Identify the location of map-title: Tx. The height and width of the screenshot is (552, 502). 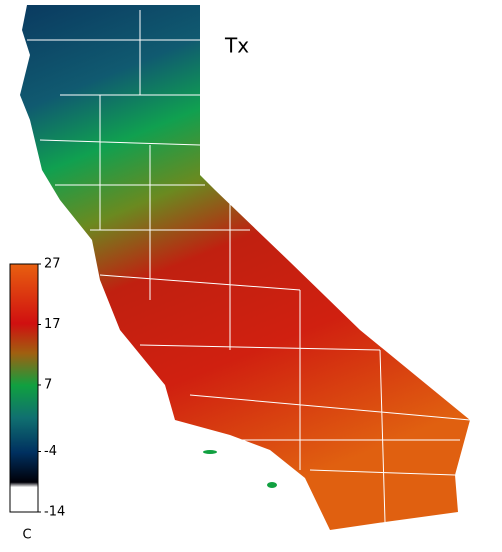
(236, 46).